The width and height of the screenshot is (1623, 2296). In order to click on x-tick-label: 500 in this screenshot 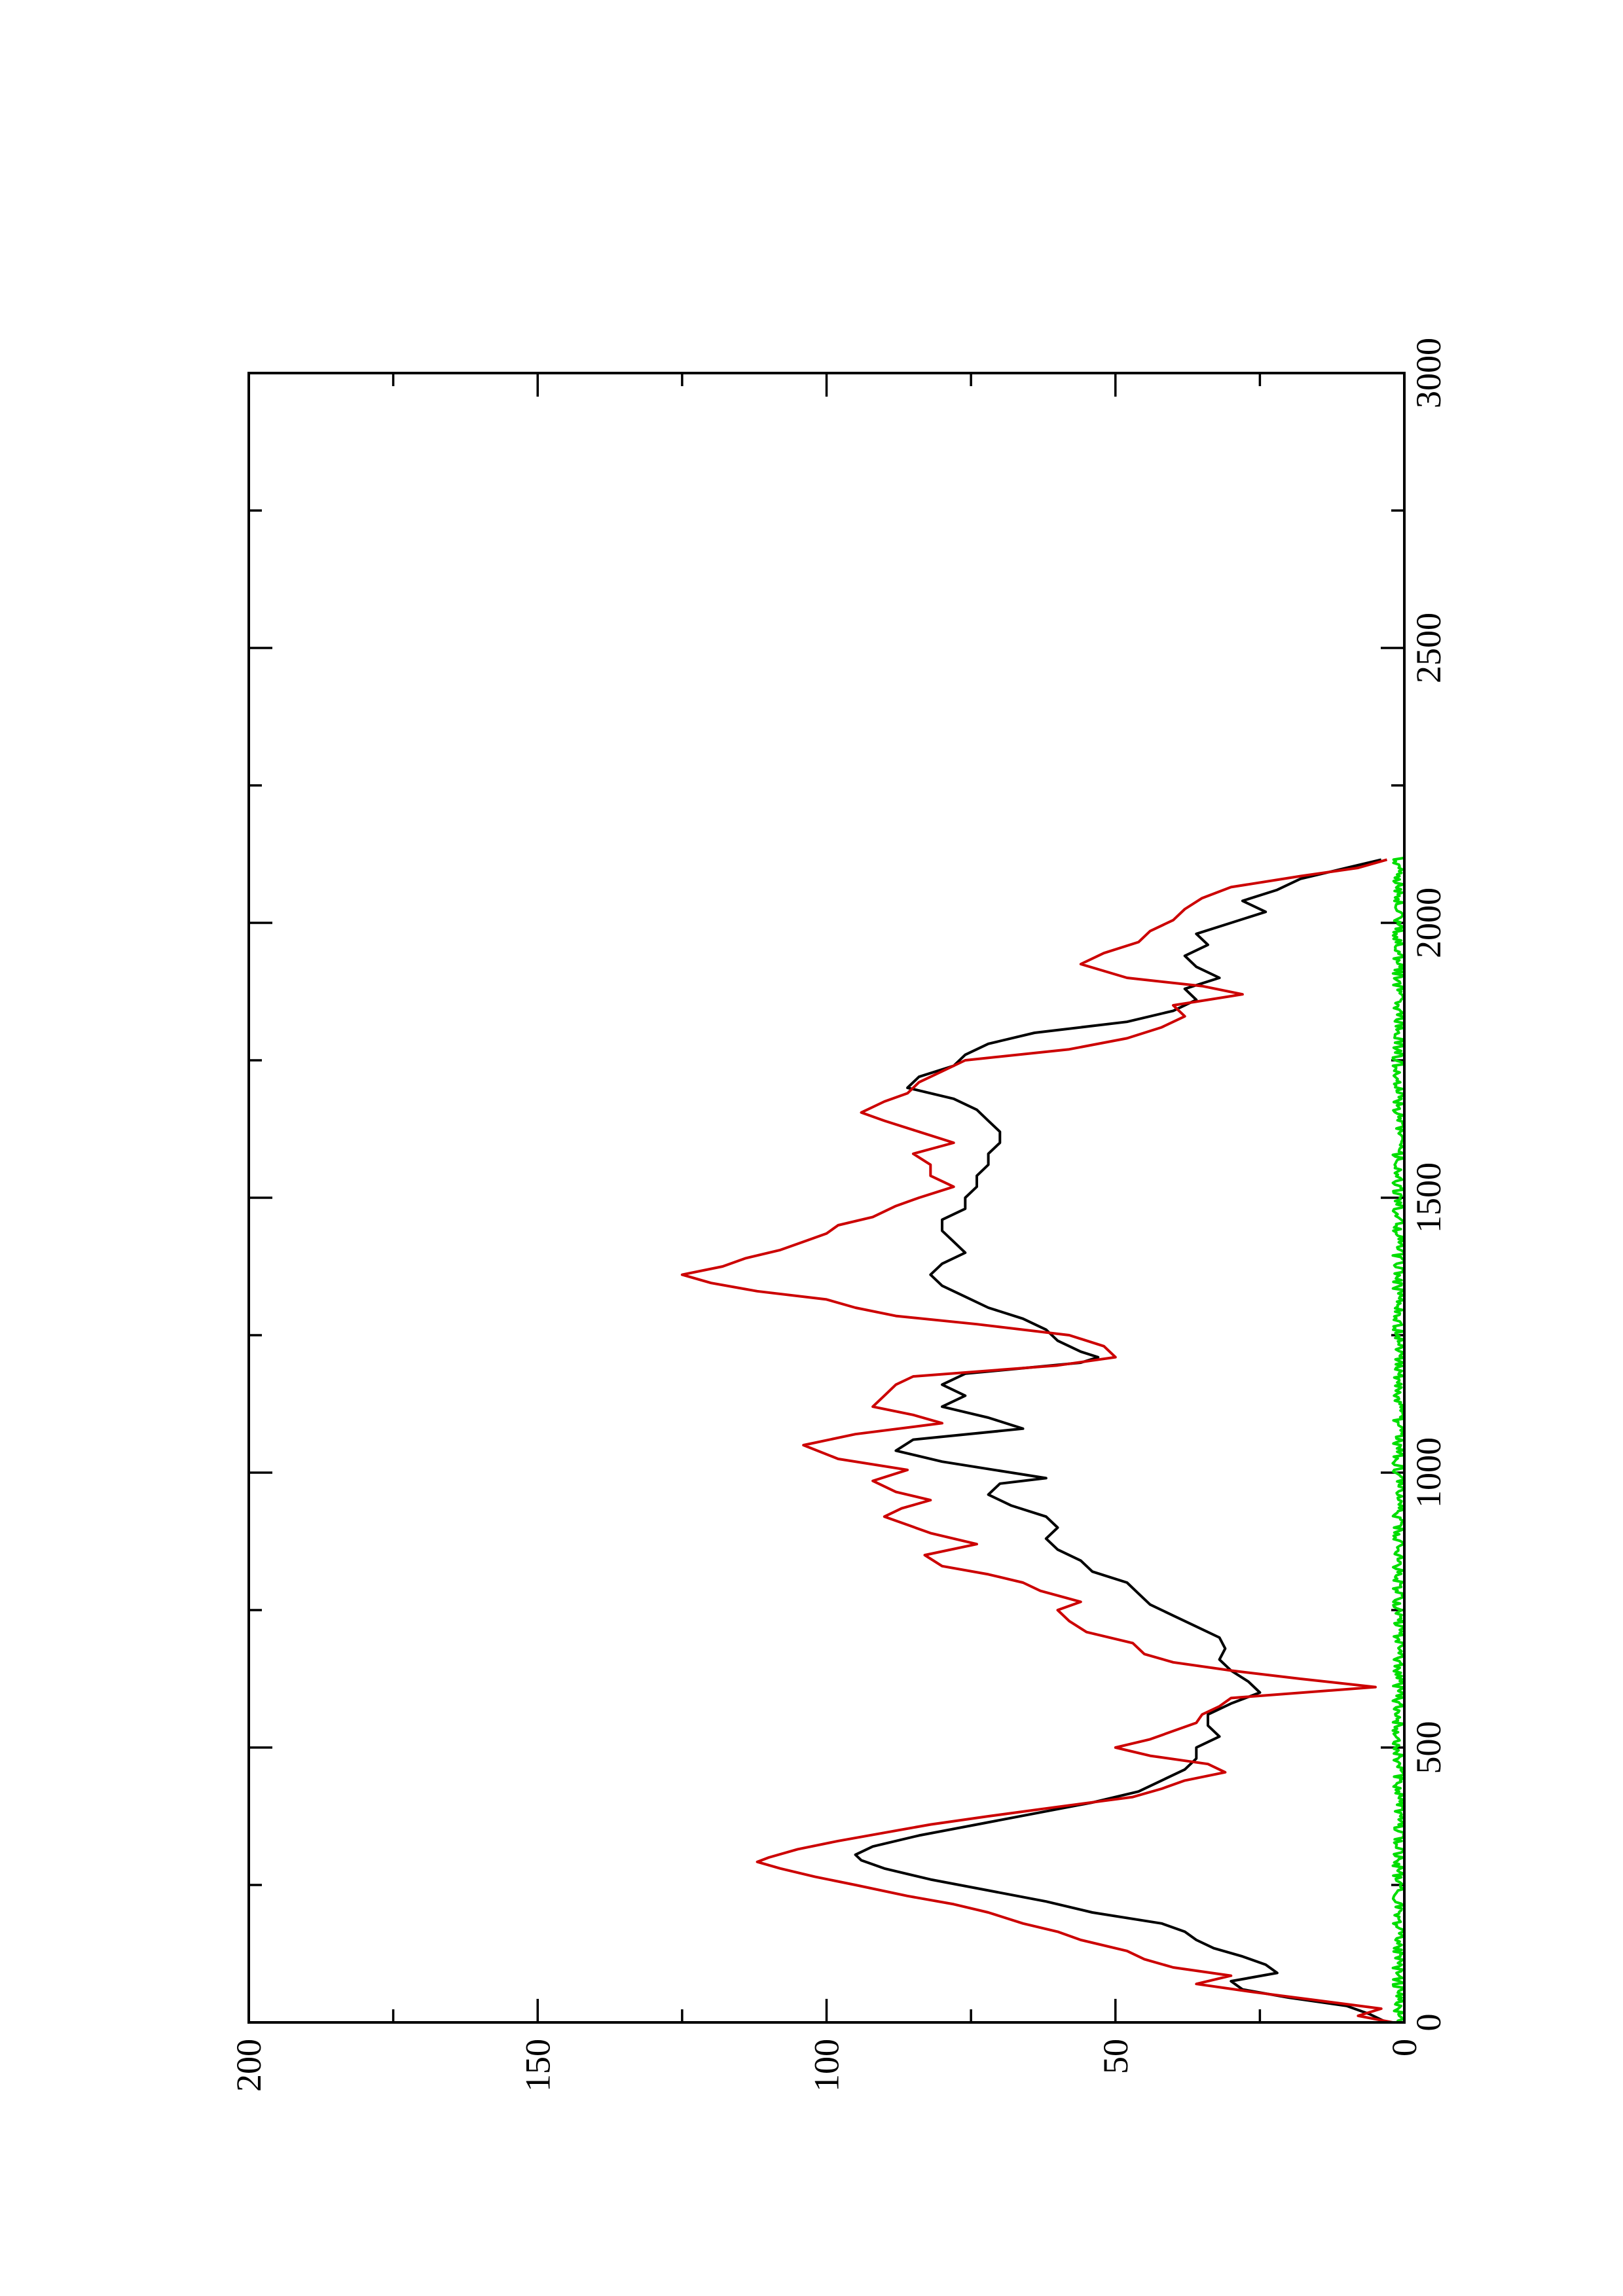, I will do `click(1428, 1747)`.